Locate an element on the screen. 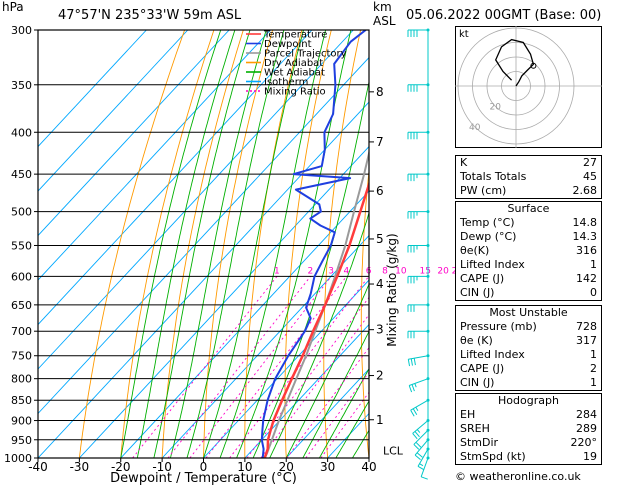 The width and height of the screenshot is (629, 486). datetime-title: 05.06.2022 00GMT (Base: 00) is located at coordinates (504, 15).